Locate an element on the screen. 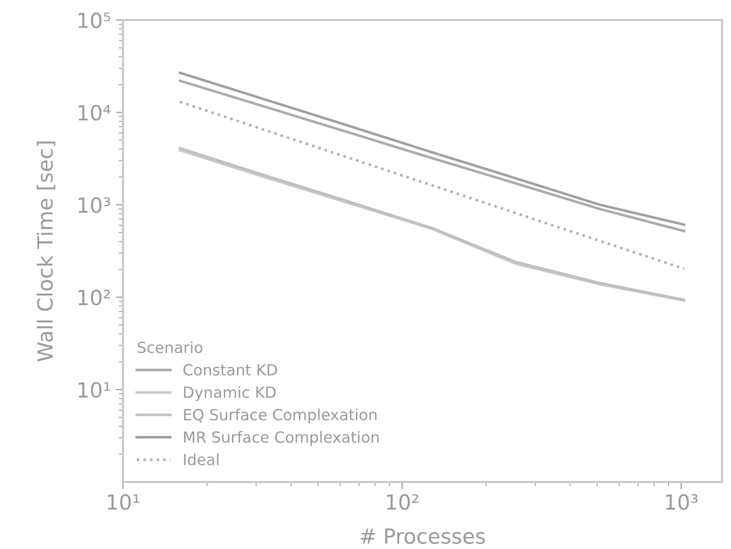  y-tick-label: 10⁵ is located at coordinates (94, 20).